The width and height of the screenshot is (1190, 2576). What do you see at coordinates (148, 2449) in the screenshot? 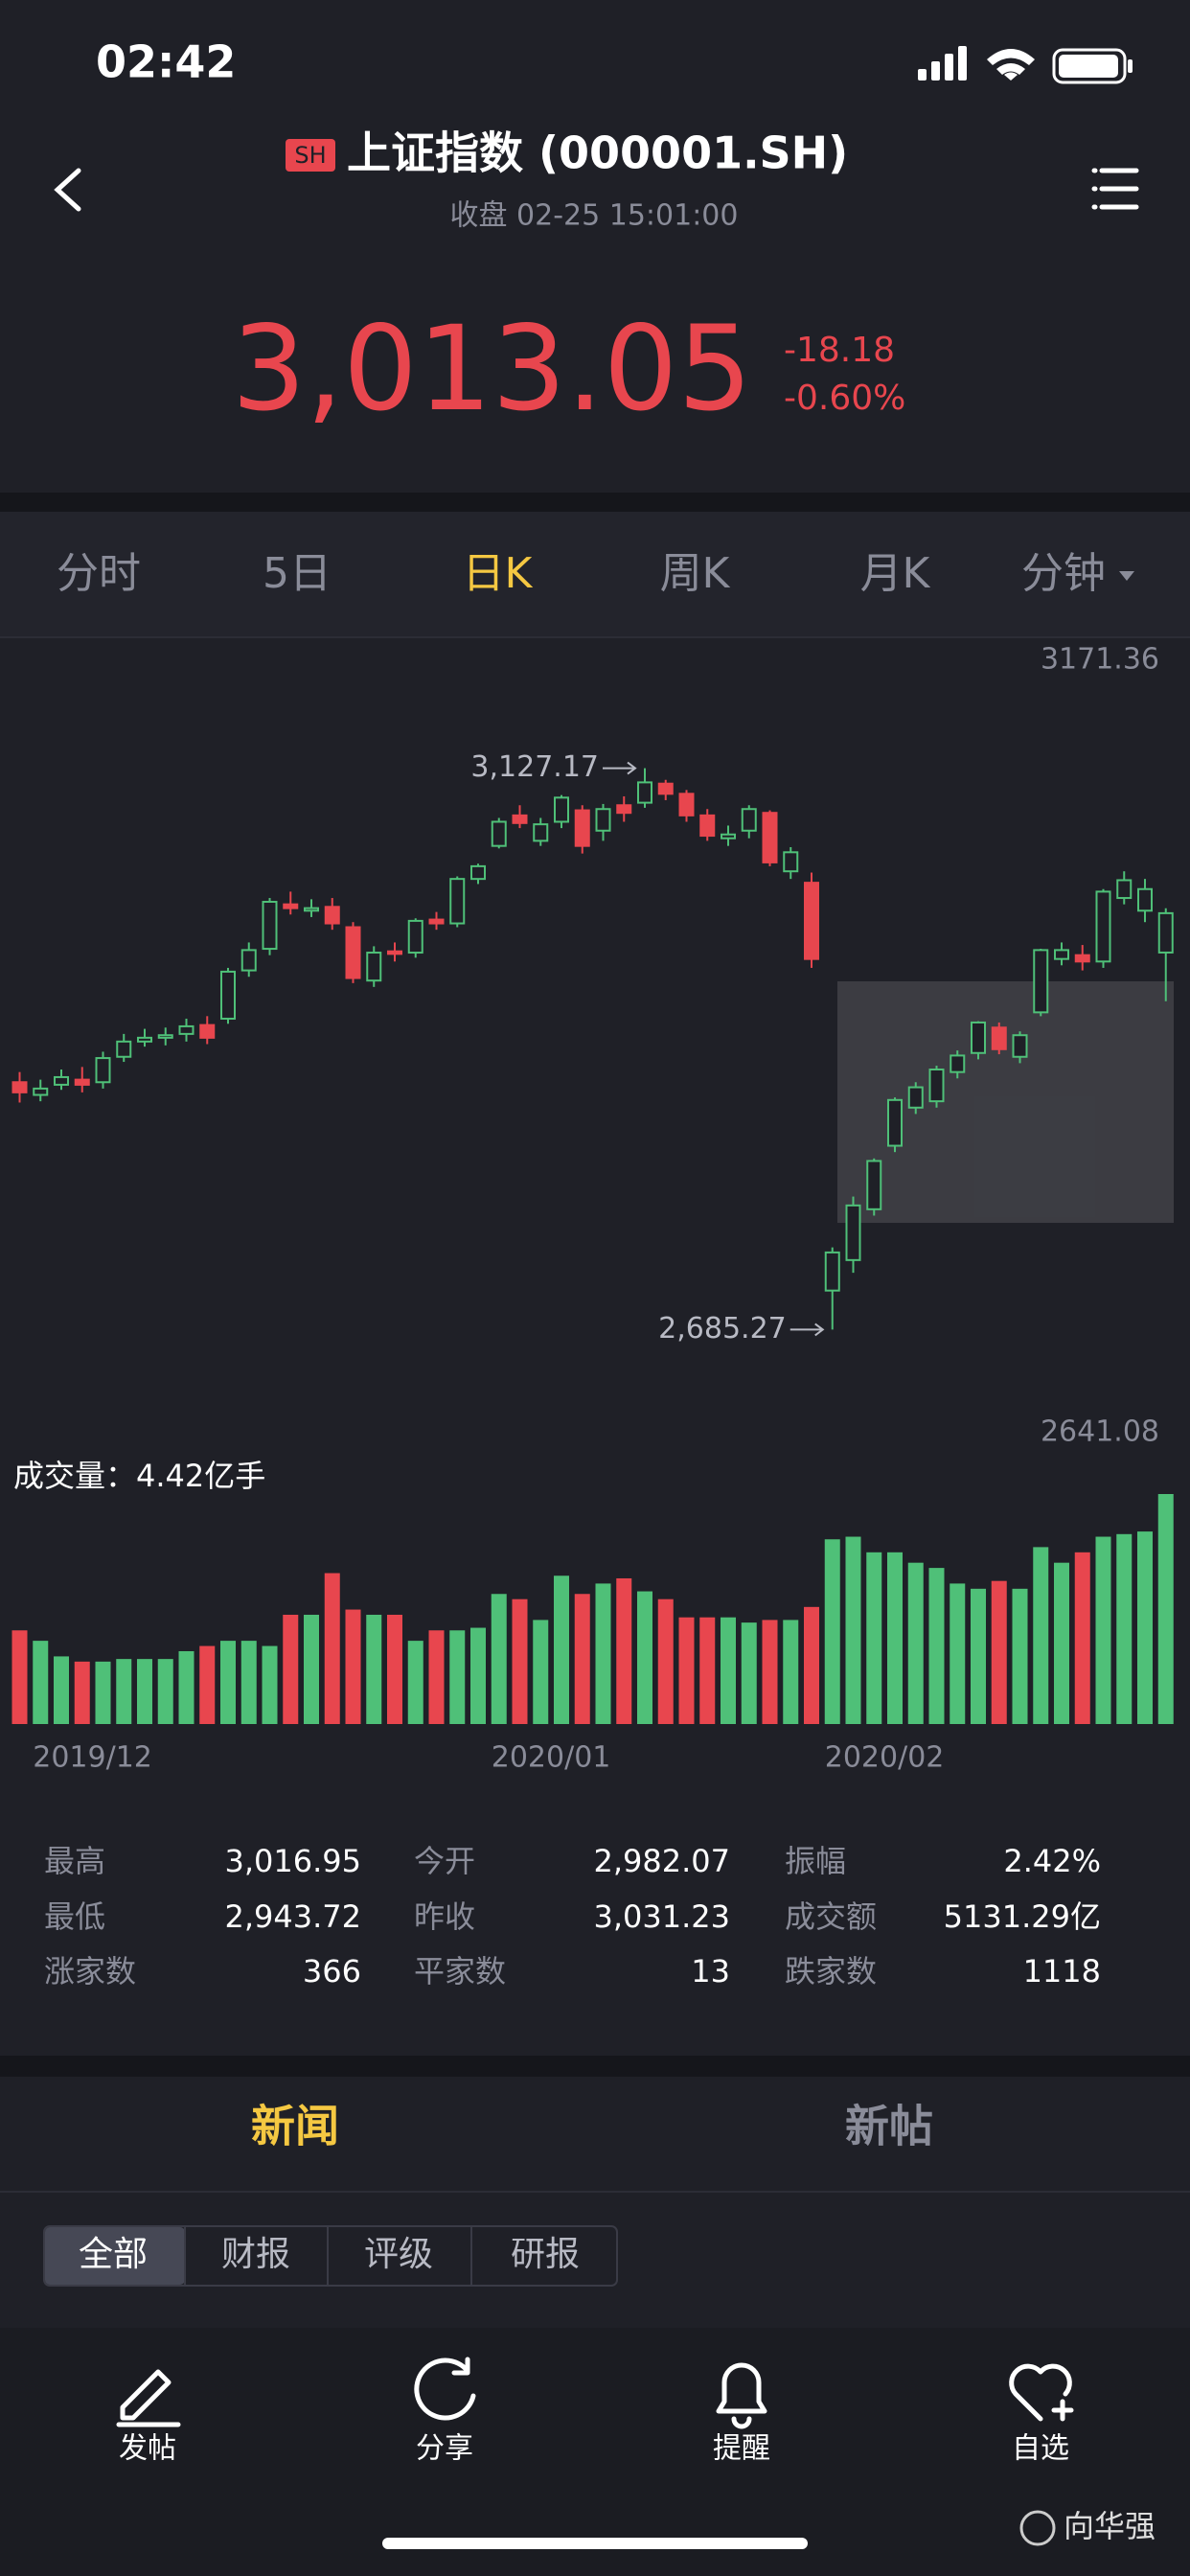
I see `nav-label: 发帖` at bounding box center [148, 2449].